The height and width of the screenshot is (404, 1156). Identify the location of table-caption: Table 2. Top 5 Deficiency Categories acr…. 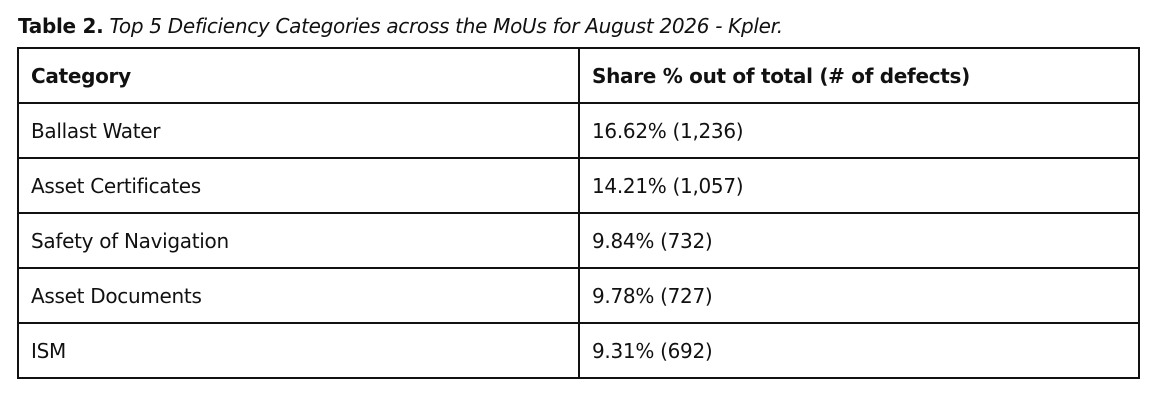
(400, 26).